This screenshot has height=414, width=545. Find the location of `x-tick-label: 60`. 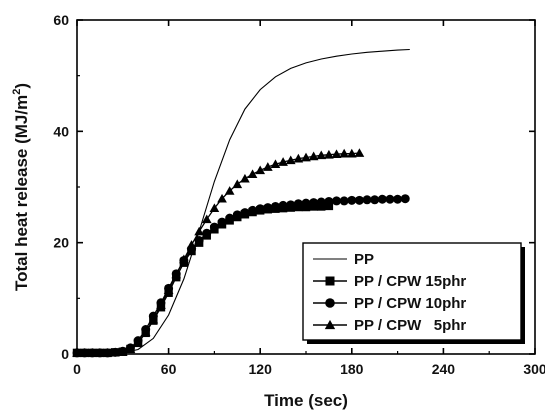

x-tick-label: 60 is located at coordinates (169, 369).